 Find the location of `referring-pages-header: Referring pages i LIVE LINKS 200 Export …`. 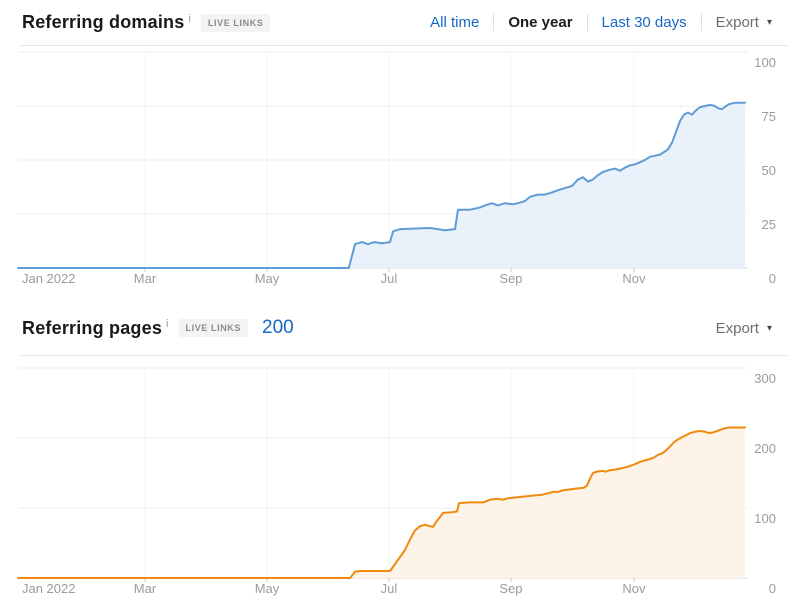

referring-pages-header: Referring pages i LIVE LINKS 200 Export … is located at coordinates (400, 328).